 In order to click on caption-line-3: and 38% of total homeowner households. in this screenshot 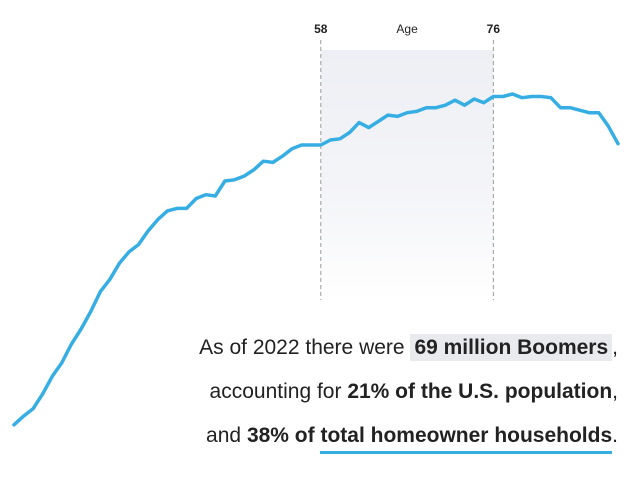, I will do `click(412, 437)`.